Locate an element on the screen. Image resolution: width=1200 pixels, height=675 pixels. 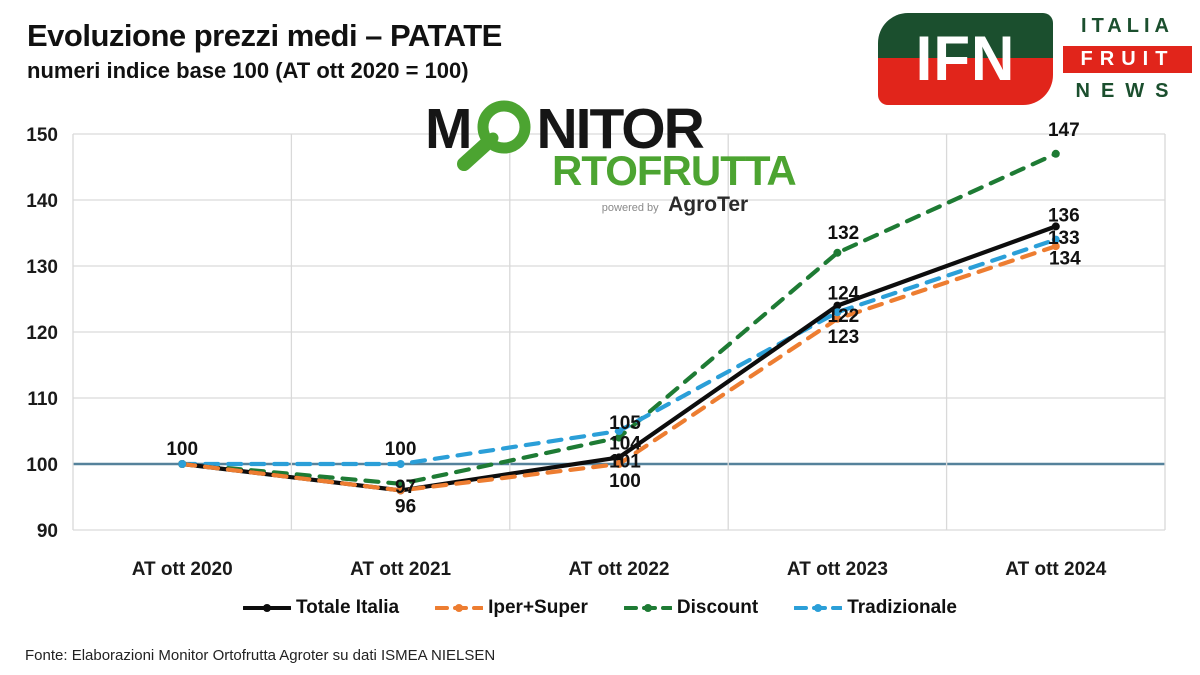
x-axis-tick-label: AT ott 2024 is located at coordinates (1055, 569).